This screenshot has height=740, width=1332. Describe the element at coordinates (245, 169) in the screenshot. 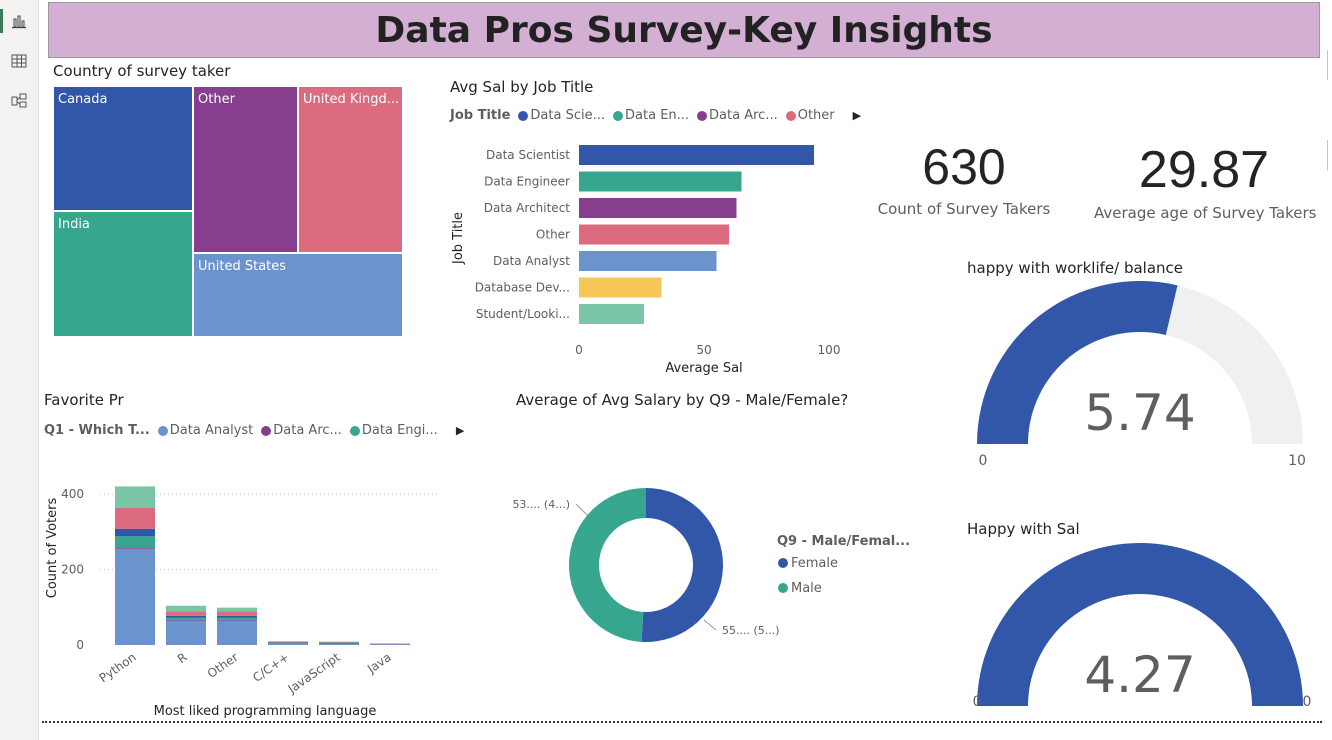

I see `treemap-tile-other: Other` at that location.